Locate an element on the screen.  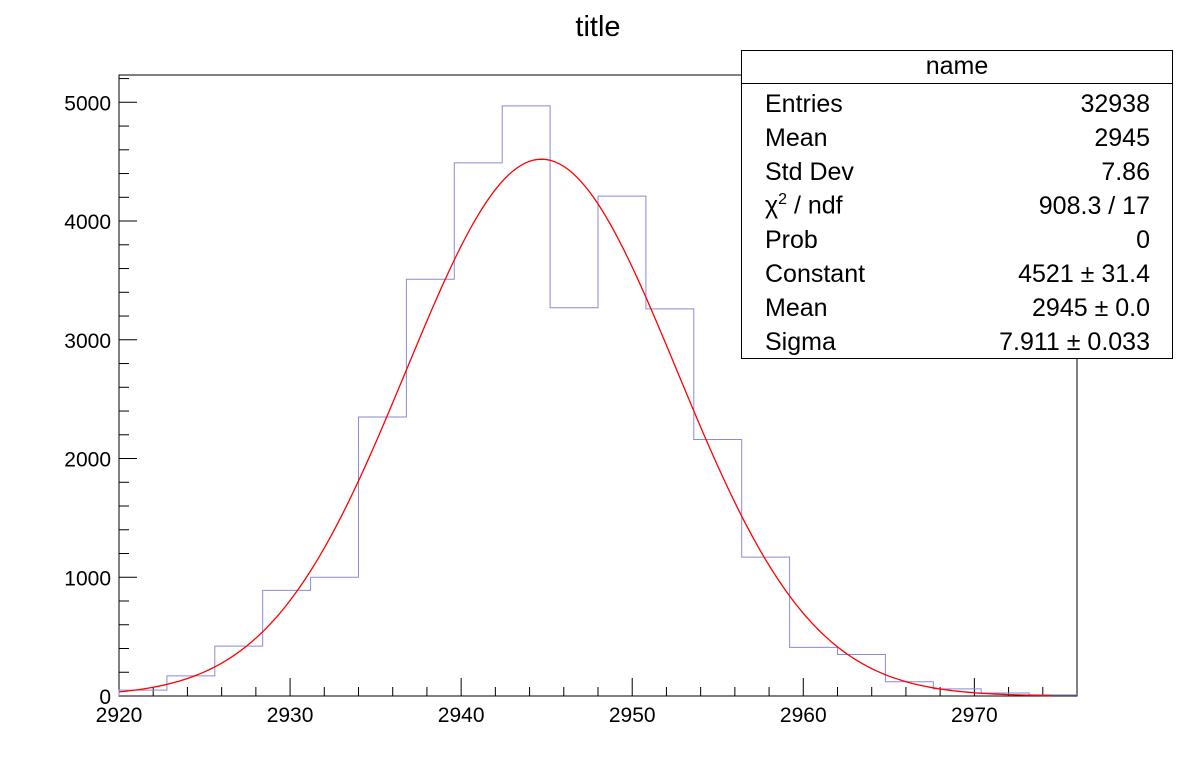
chart-title: title is located at coordinates (597, 27).